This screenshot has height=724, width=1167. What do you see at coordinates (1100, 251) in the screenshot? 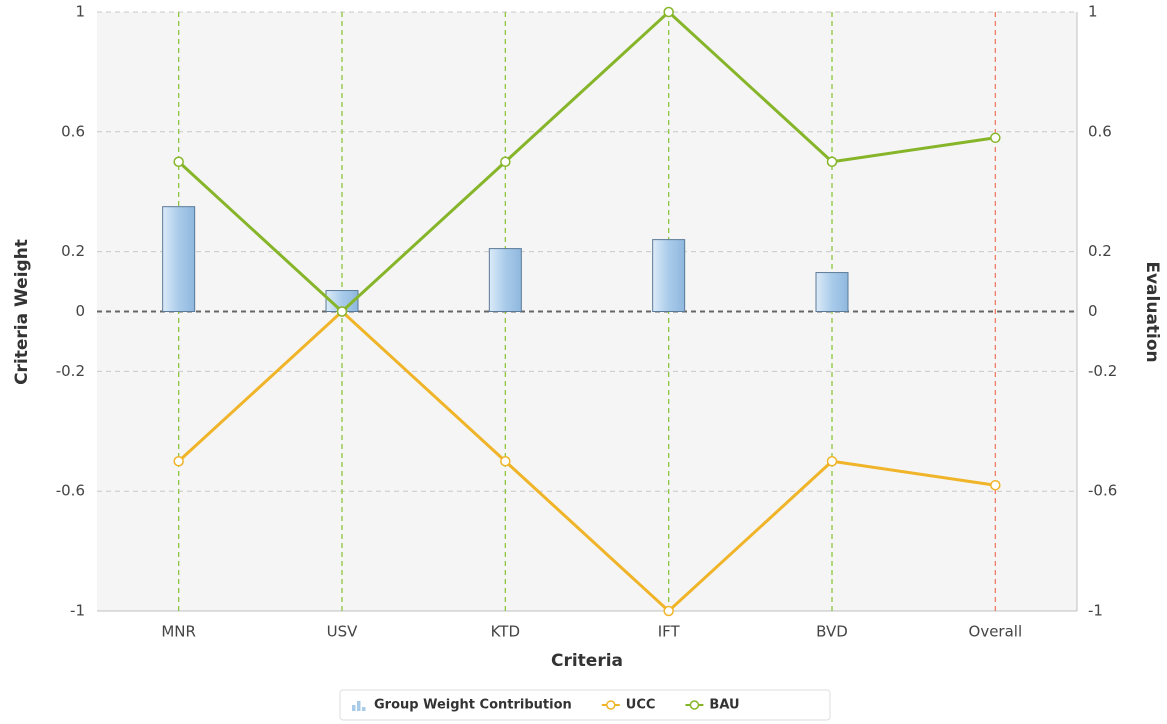
I see `y2-tick-label: 0.2` at bounding box center [1100, 251].